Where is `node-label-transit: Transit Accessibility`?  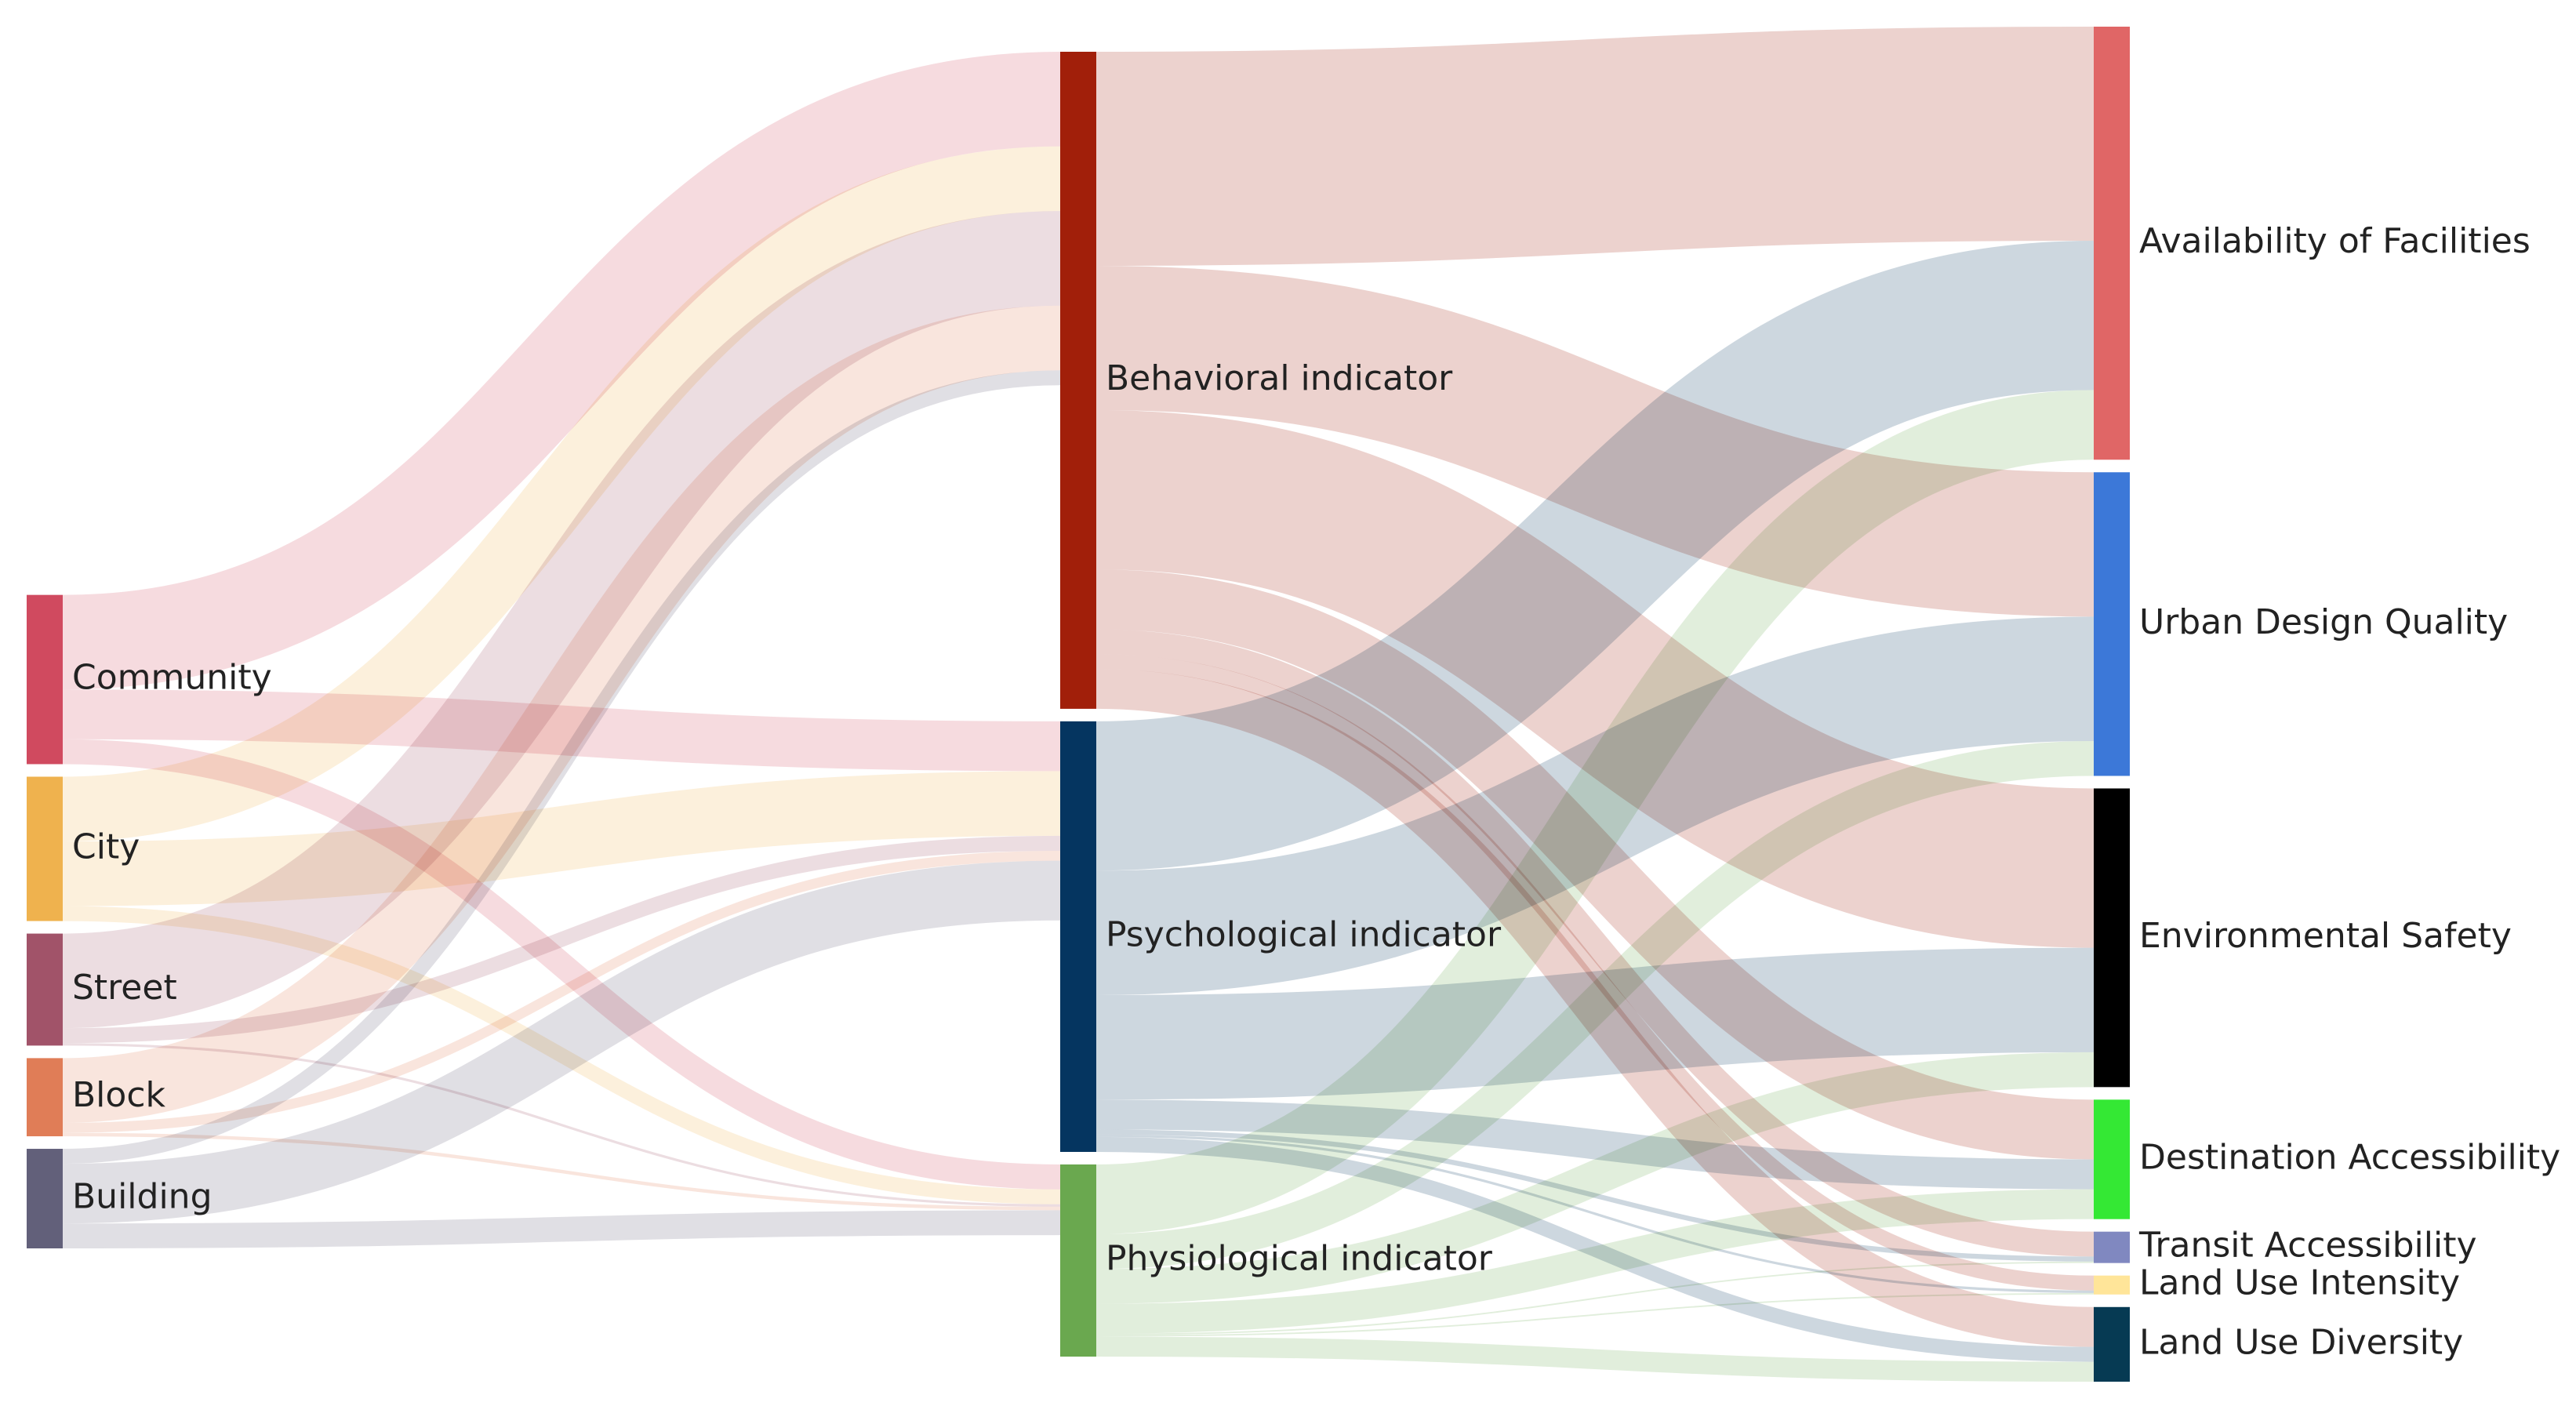
node-label-transit: Transit Accessibility is located at coordinates (2307, 1246).